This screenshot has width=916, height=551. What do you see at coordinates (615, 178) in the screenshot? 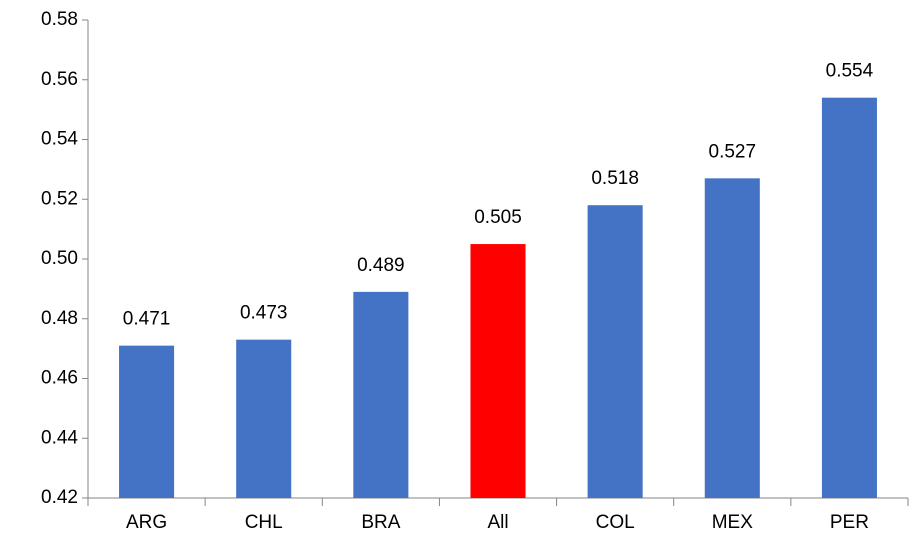
I see `data-label: 0.518` at bounding box center [615, 178].